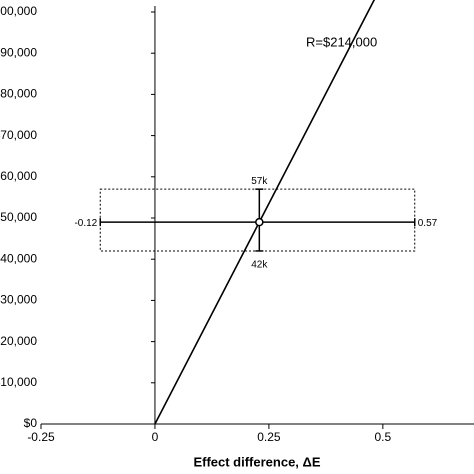 The width and height of the screenshot is (474, 474). I want to click on y-tick-label: $50,000, so click(18, 217).